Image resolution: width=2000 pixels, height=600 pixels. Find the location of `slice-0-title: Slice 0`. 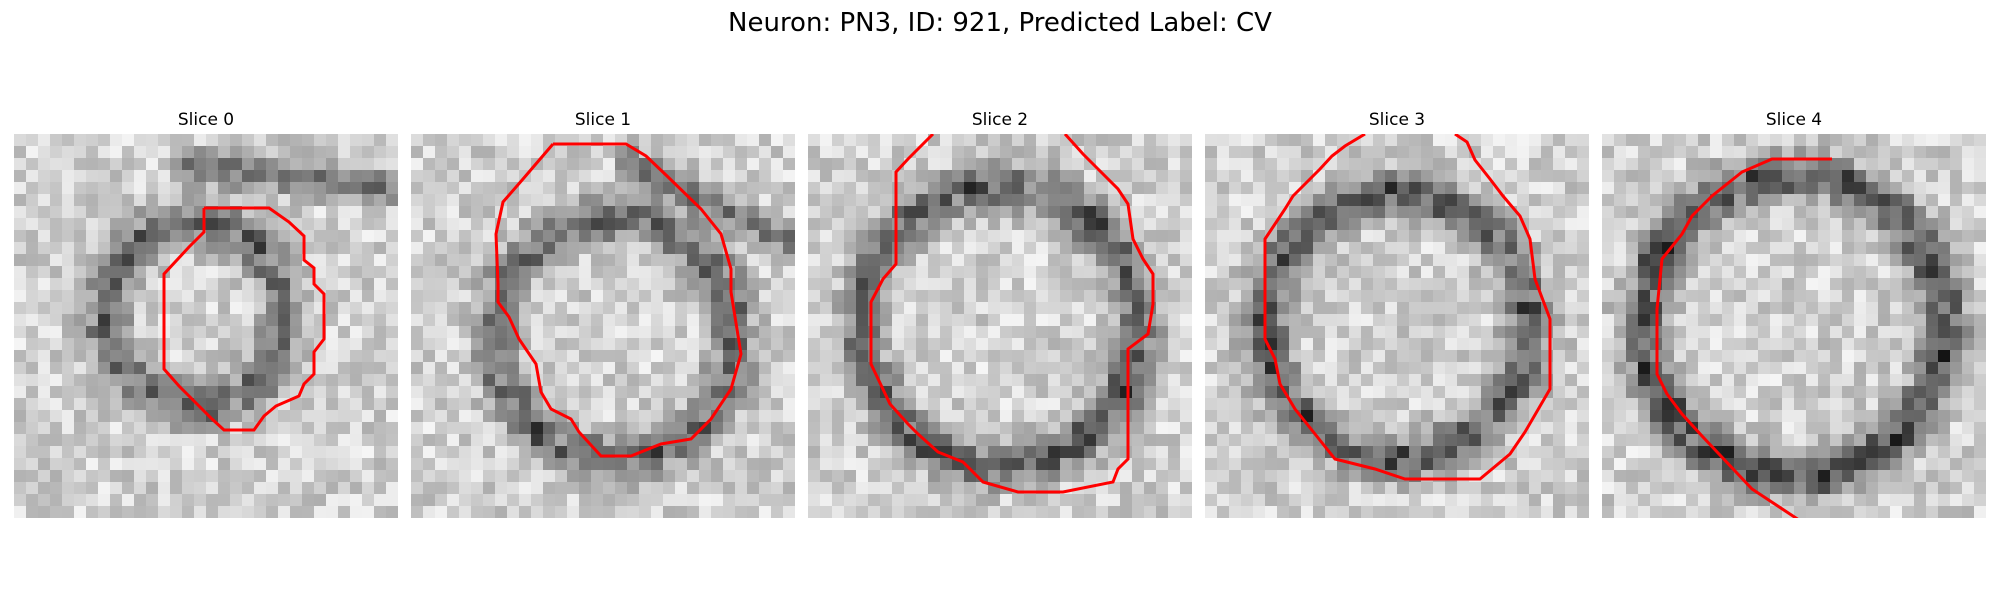

slice-0-title: Slice 0 is located at coordinates (206, 120).